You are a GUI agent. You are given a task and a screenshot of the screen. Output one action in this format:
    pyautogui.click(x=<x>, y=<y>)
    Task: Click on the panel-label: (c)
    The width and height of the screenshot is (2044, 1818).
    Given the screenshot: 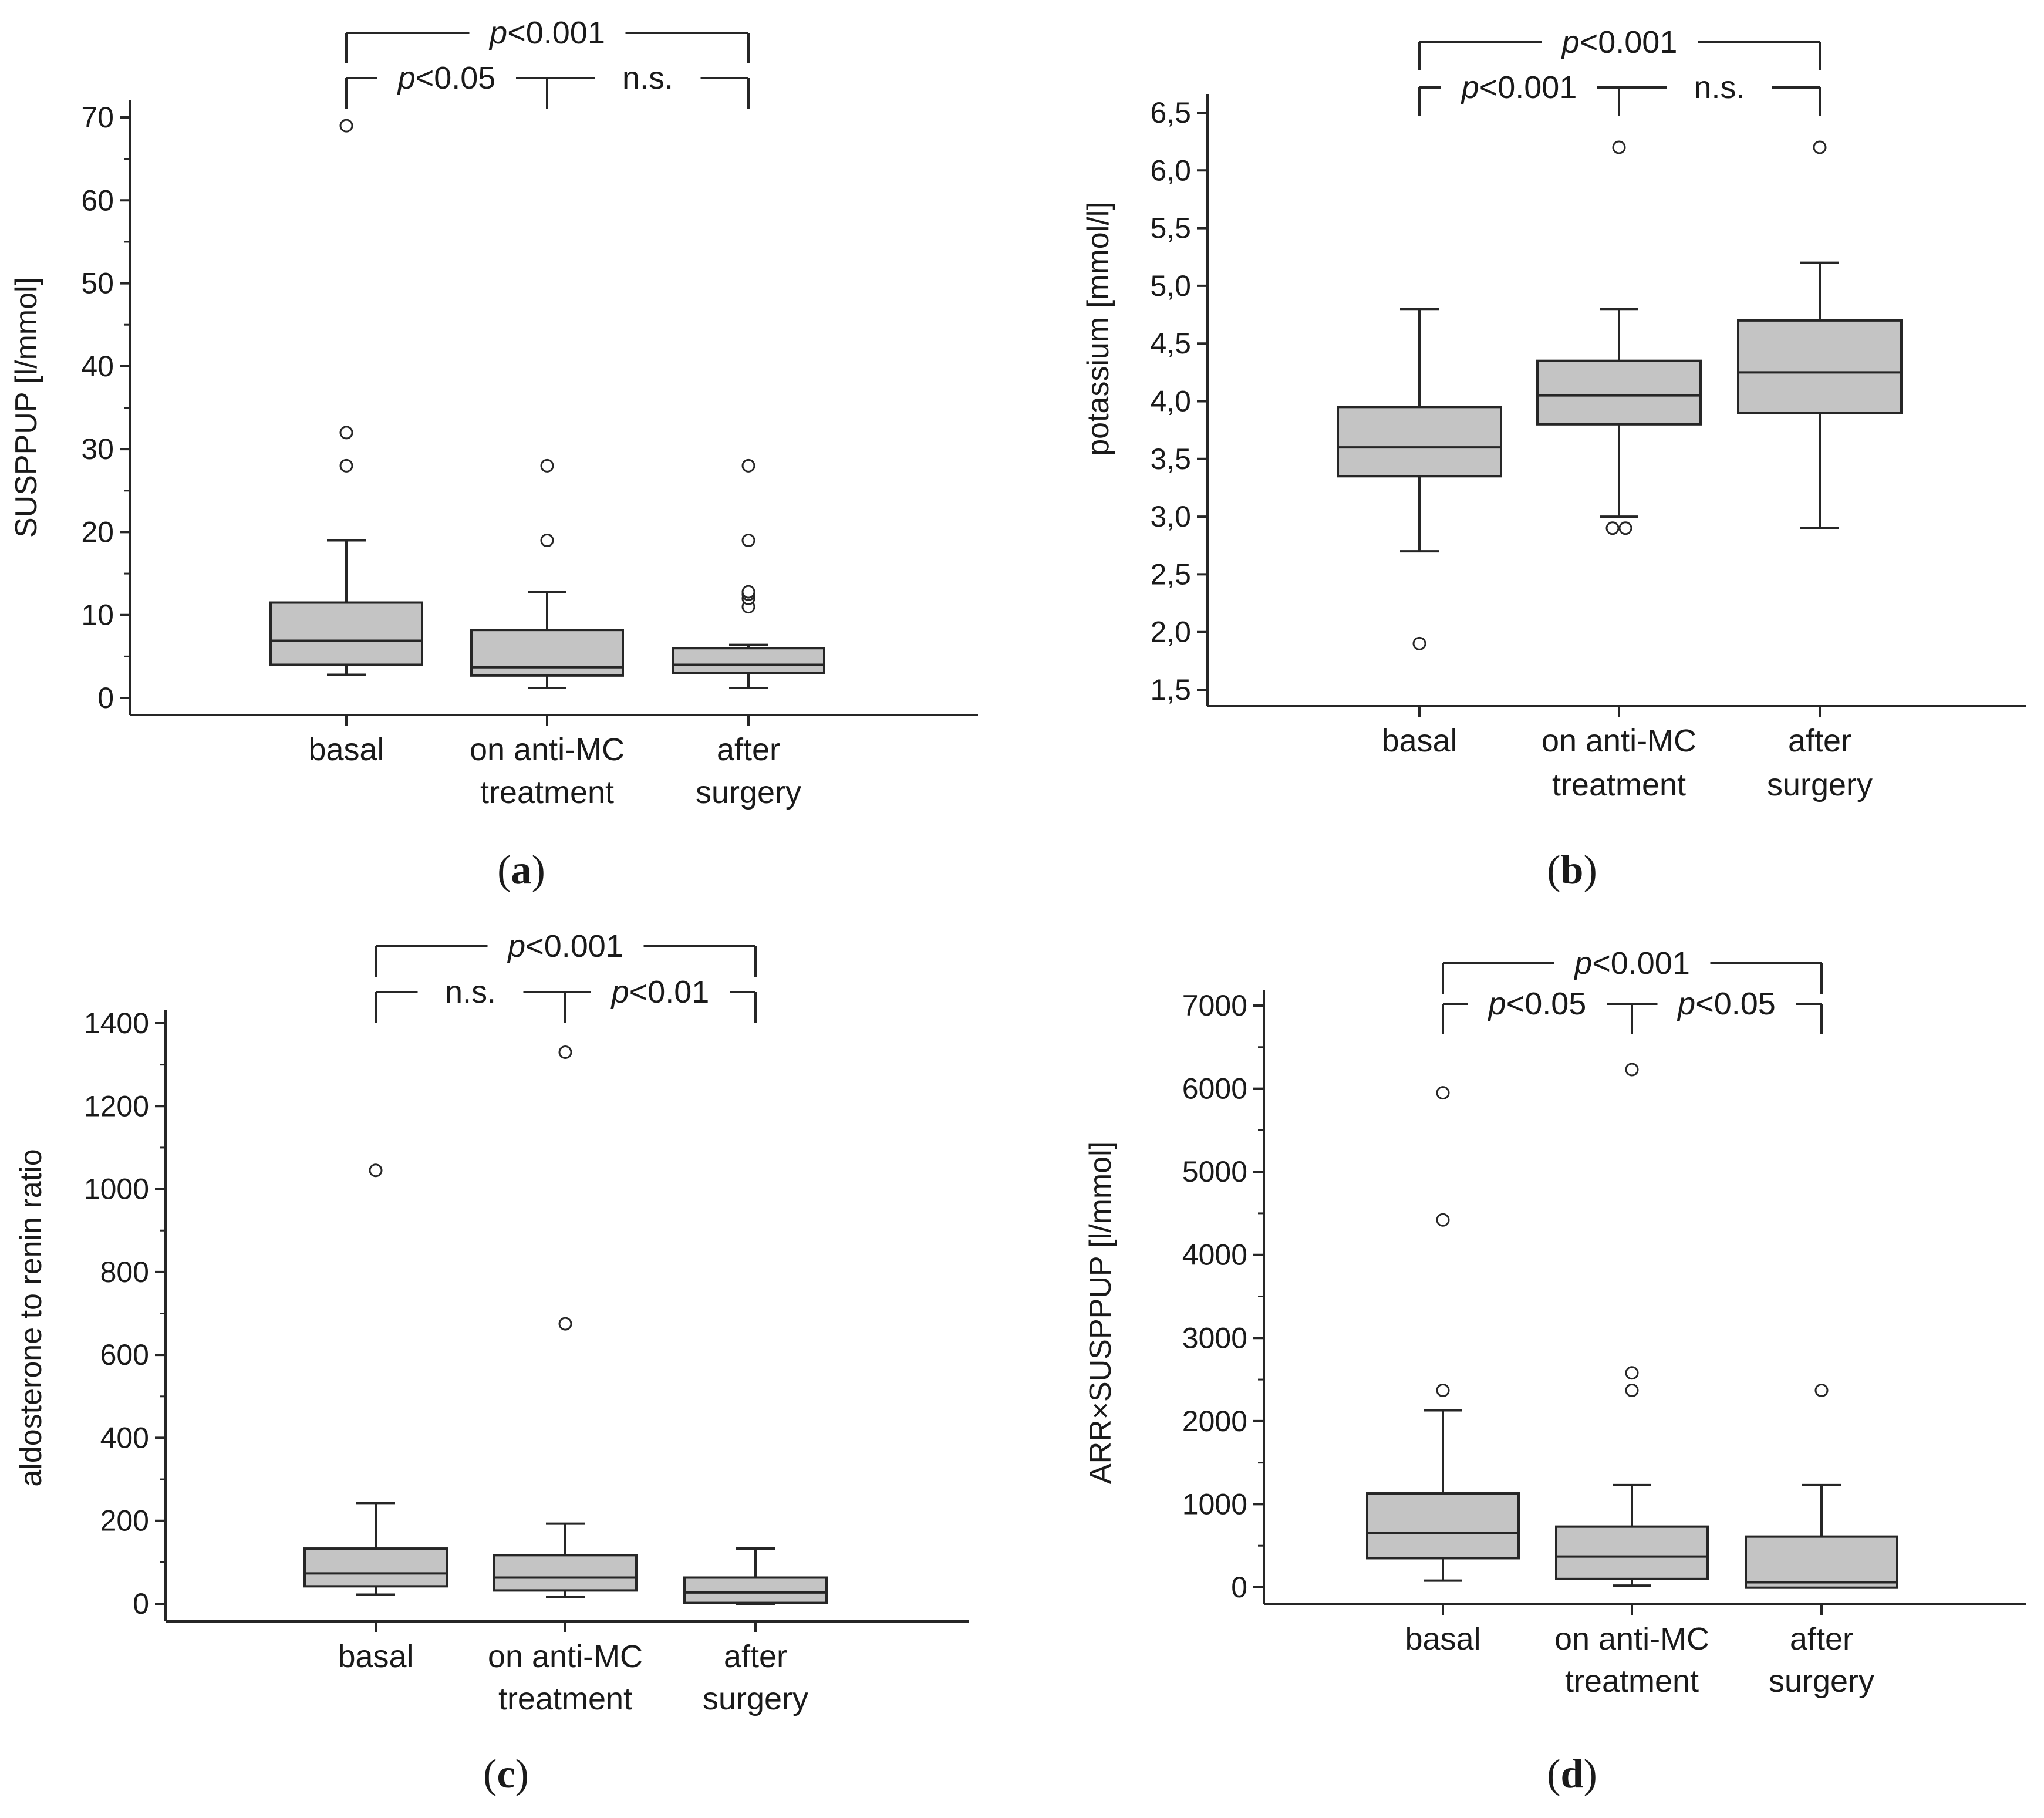 What is the action you would take?
    pyautogui.click(x=506, y=1774)
    